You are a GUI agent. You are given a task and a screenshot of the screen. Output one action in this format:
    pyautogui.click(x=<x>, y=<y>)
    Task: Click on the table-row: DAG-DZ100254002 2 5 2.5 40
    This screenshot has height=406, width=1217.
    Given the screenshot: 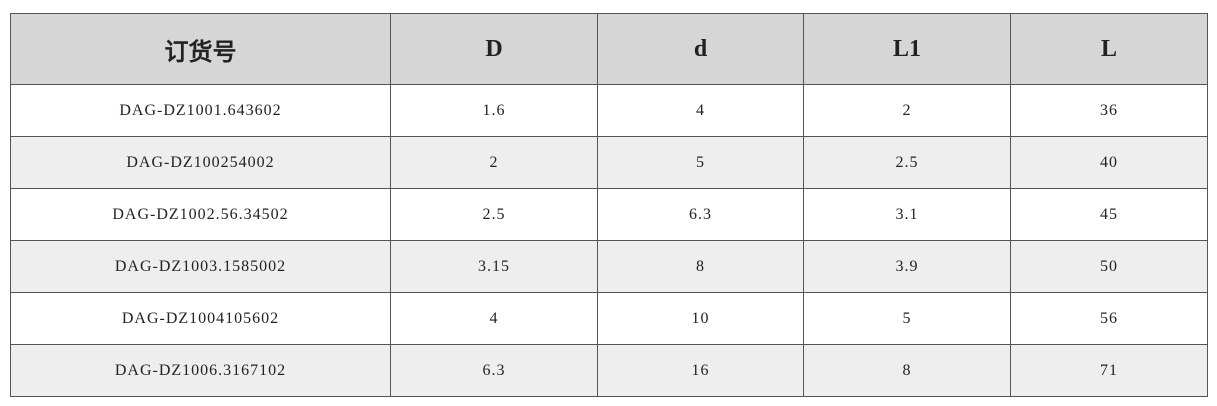 What is the action you would take?
    pyautogui.click(x=609, y=162)
    